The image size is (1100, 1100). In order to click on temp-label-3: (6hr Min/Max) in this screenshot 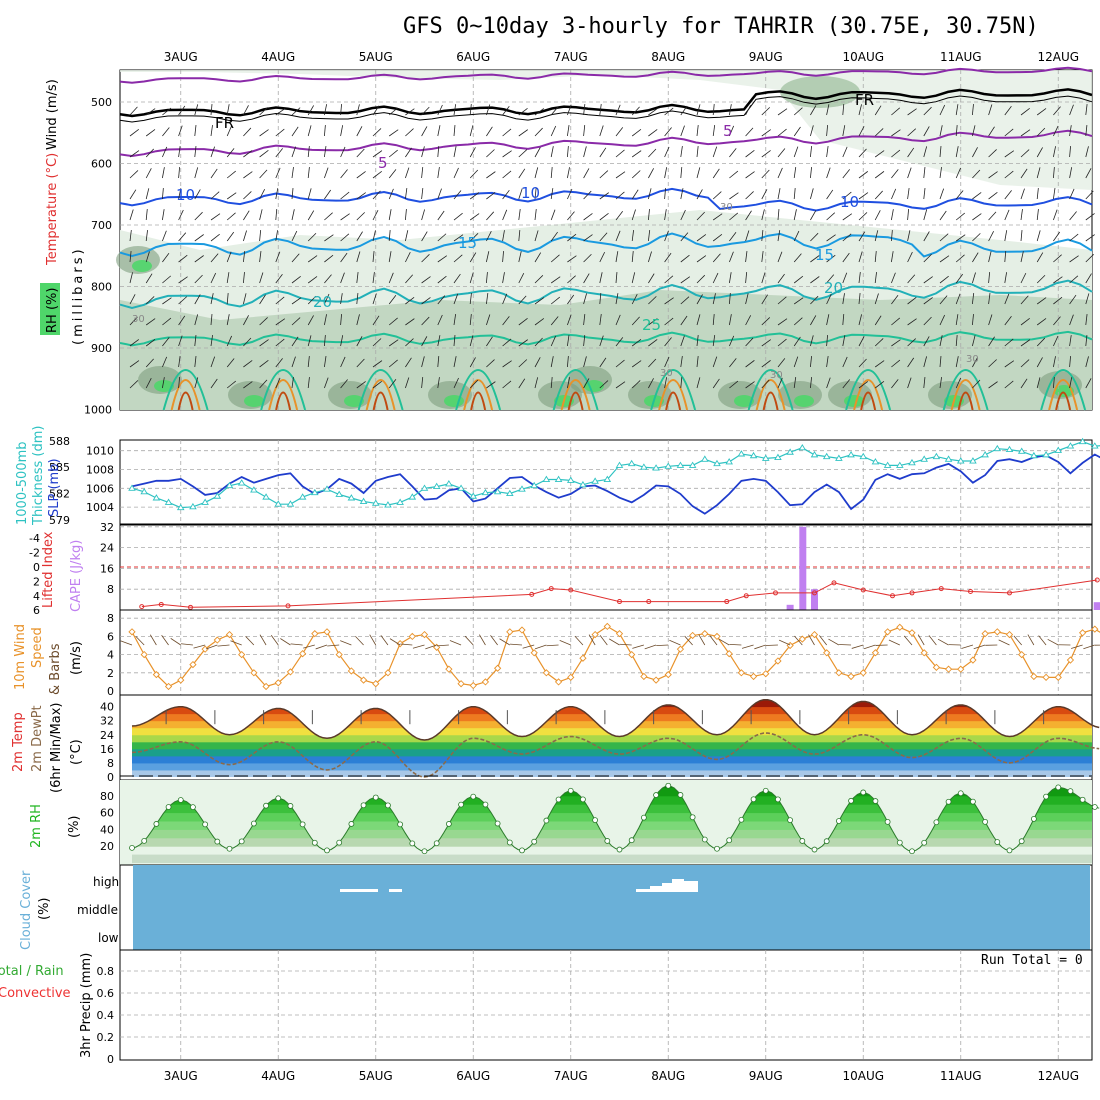, I will do `click(56, 748)`.